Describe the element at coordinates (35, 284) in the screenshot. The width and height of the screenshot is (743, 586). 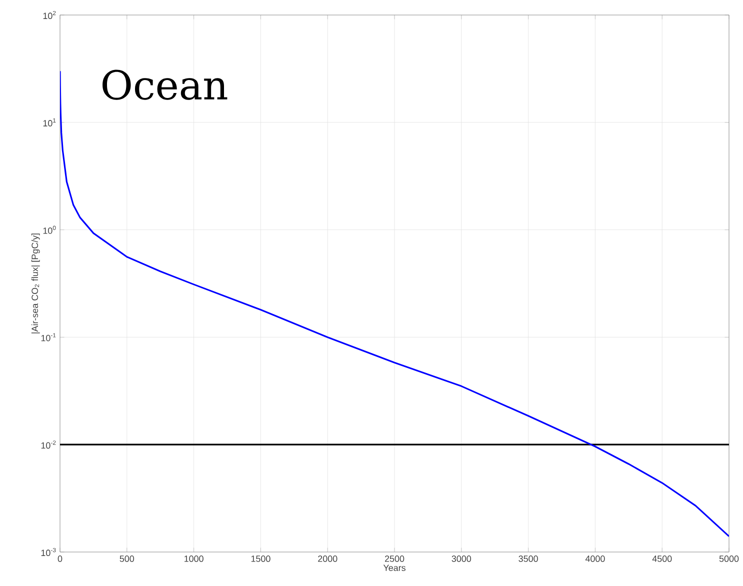
I see `y-axis-title: |Air-sea CO$_{2}$ flux| [PgC/y]` at that location.